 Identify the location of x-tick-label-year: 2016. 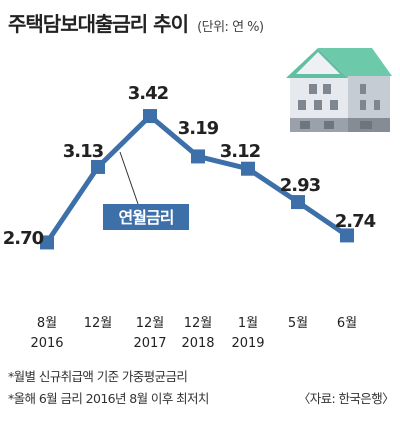
(46, 343).